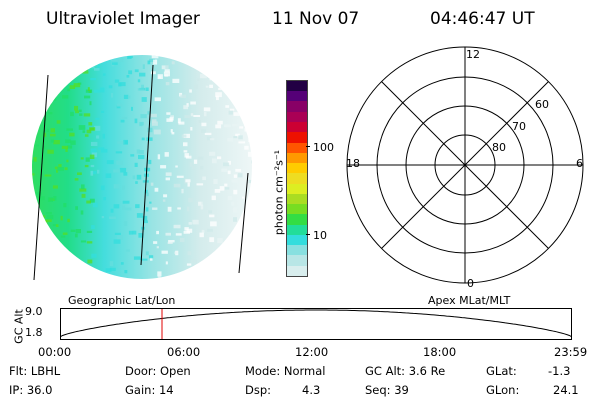 Image resolution: width=600 pixels, height=400 pixels. What do you see at coordinates (440, 352) in the screenshot?
I see `x-tick-1800: 18:00` at bounding box center [440, 352].